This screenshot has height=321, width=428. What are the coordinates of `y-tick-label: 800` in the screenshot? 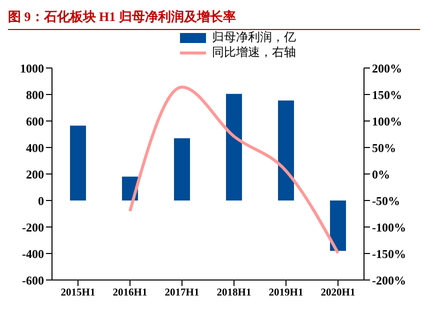 It's located at (35, 95).